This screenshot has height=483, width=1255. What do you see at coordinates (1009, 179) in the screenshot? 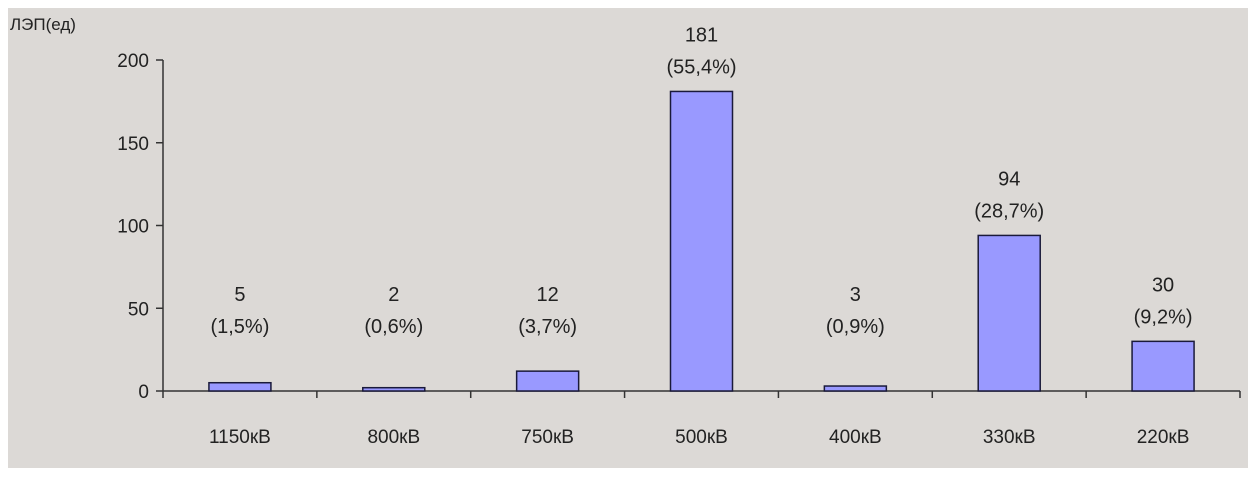
I see `value-label: 94` at bounding box center [1009, 179].